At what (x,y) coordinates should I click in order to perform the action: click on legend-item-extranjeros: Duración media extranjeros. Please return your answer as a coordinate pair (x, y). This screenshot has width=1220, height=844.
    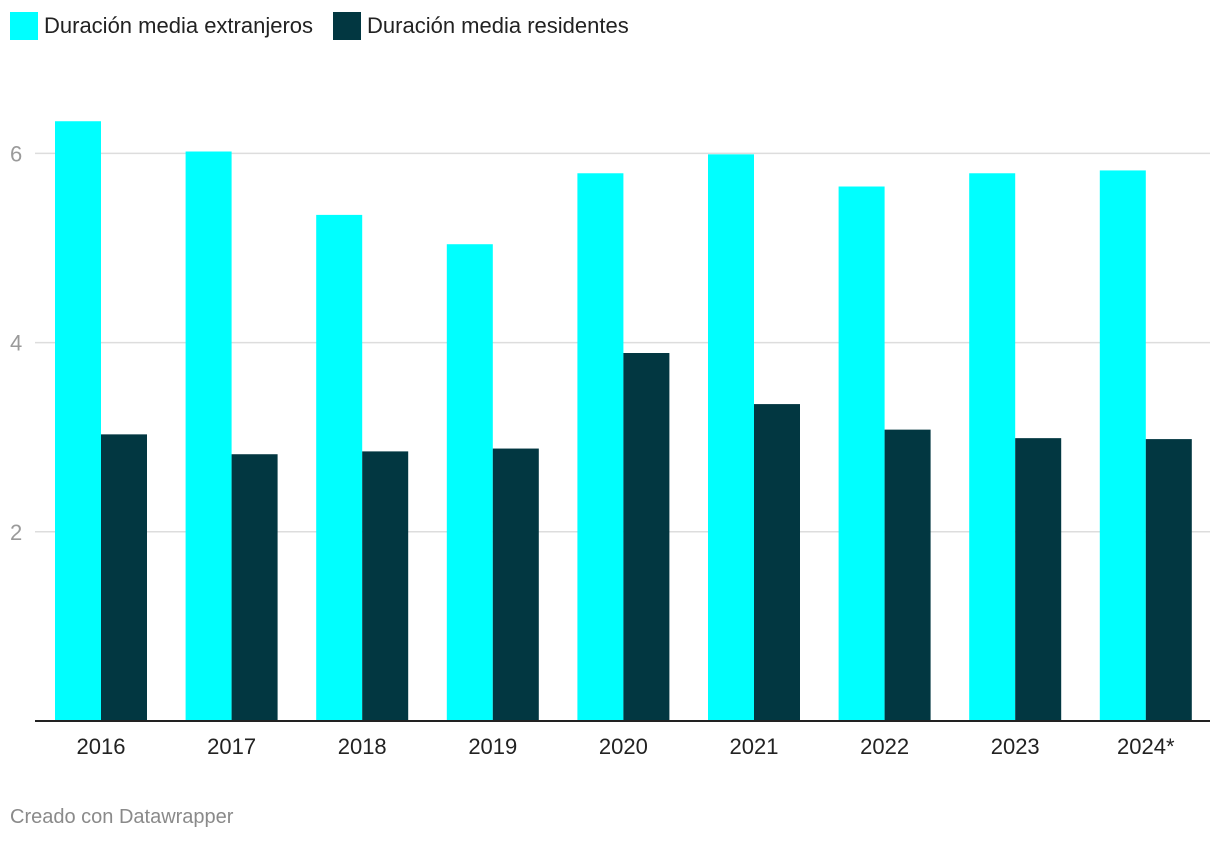
    Looking at the image, I should click on (161, 26).